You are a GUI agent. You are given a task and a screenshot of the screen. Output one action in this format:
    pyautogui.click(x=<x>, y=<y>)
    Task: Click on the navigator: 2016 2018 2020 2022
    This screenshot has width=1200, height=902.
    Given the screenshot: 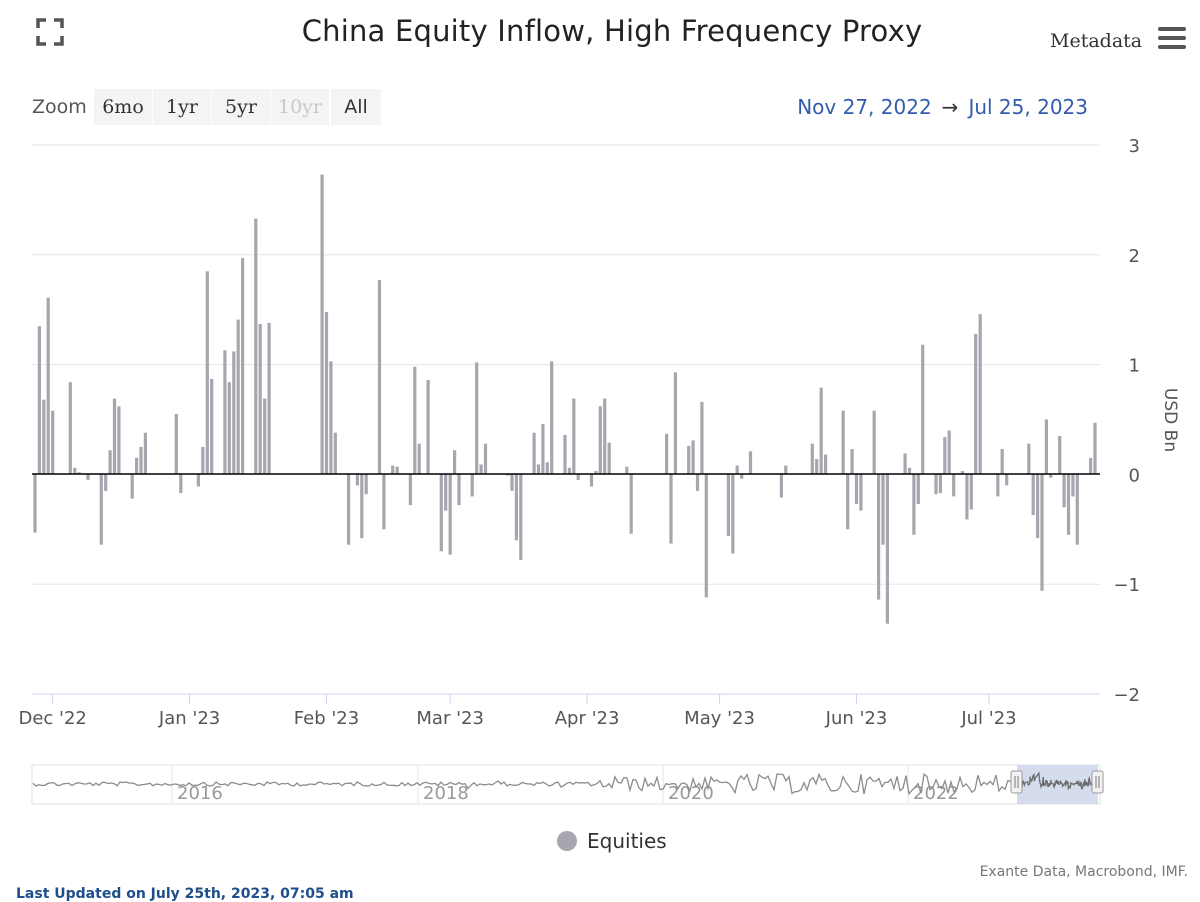 What is the action you would take?
    pyautogui.click(x=567, y=784)
    